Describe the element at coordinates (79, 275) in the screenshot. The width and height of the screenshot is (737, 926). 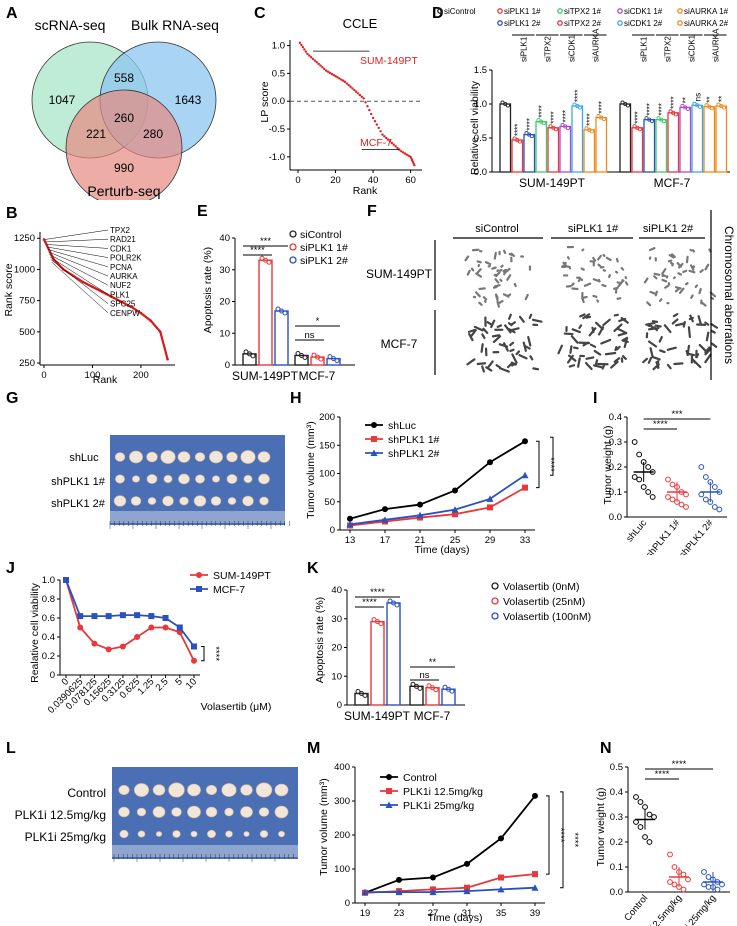
I see `chart-b-gene-leader` at that location.